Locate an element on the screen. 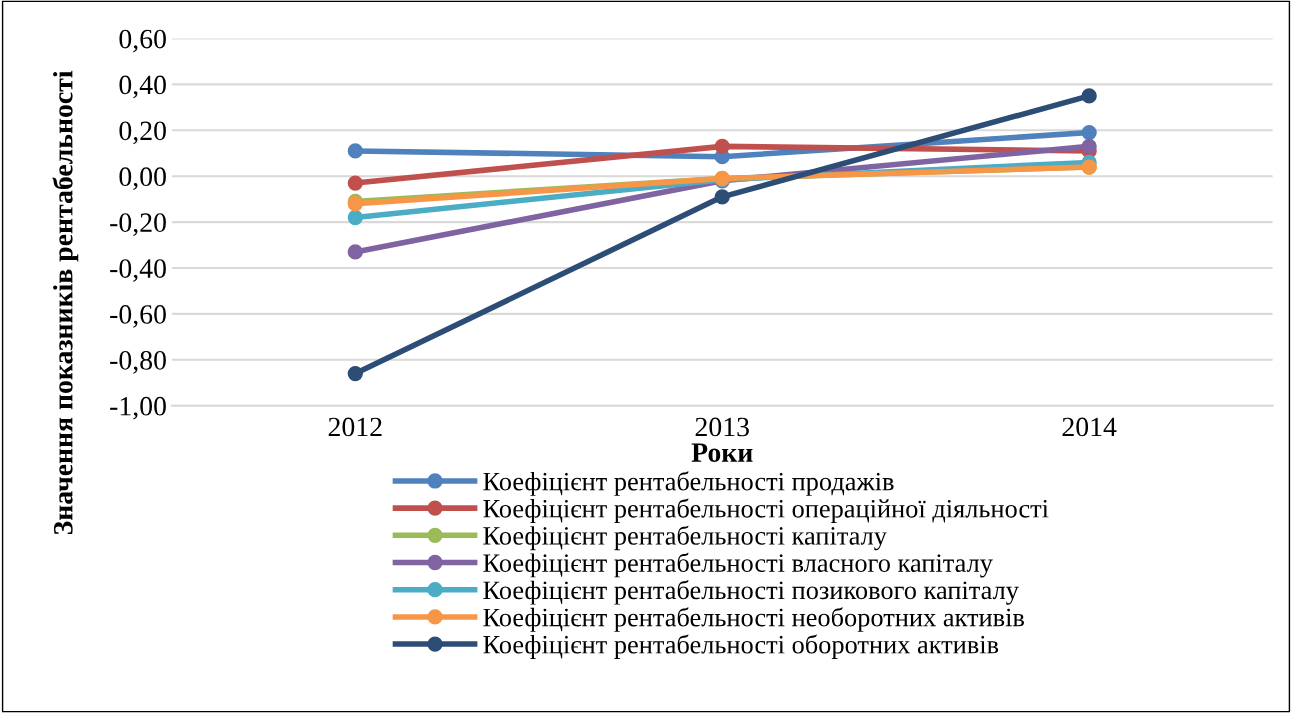  x-tick-label: 2013 is located at coordinates (722, 427).